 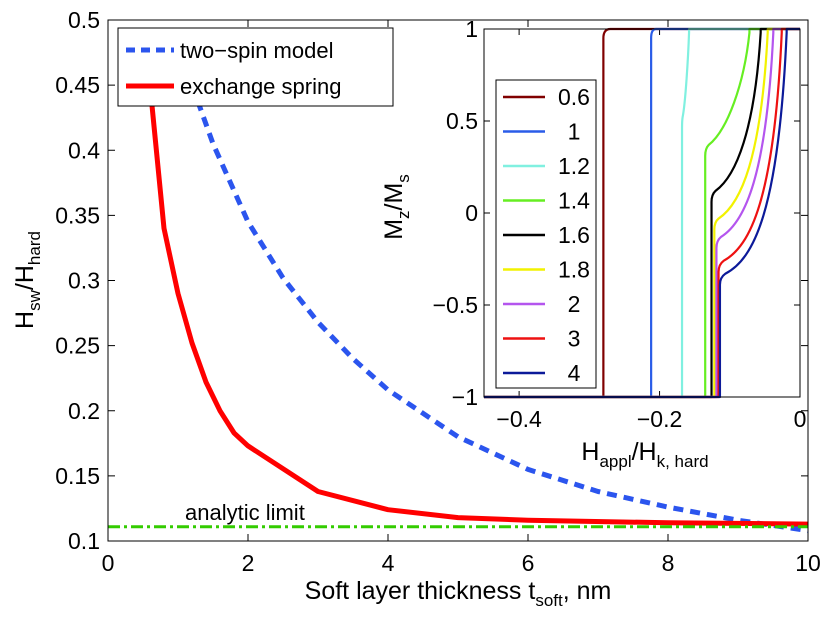 What do you see at coordinates (471, 29) in the screenshot?
I see `inset-ytick-label: 1` at bounding box center [471, 29].